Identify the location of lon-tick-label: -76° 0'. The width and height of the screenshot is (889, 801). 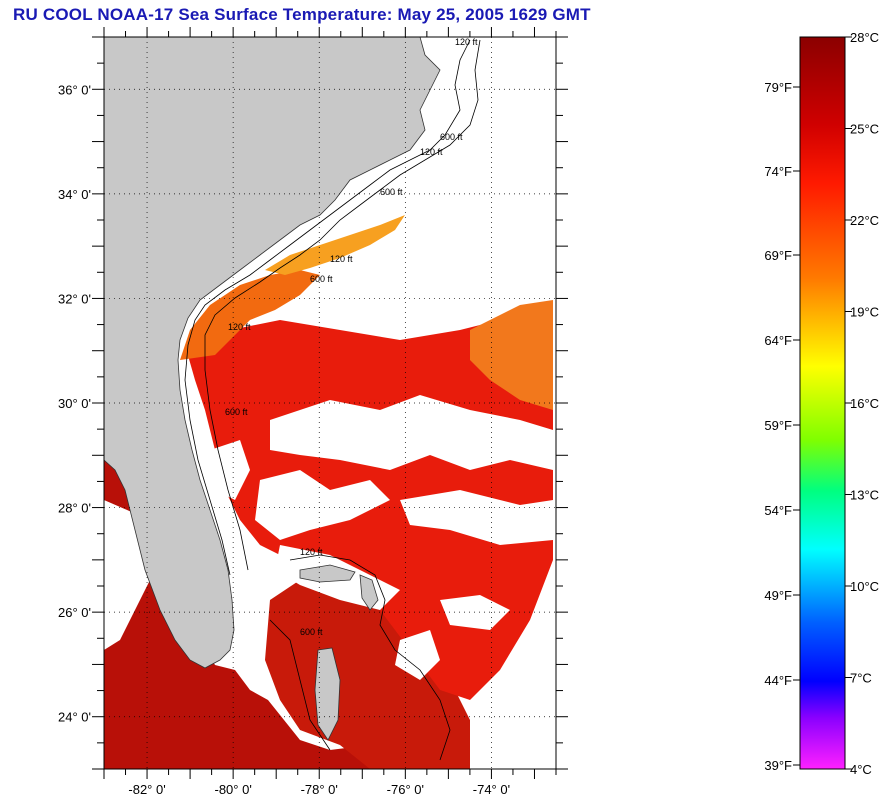
(405, 789).